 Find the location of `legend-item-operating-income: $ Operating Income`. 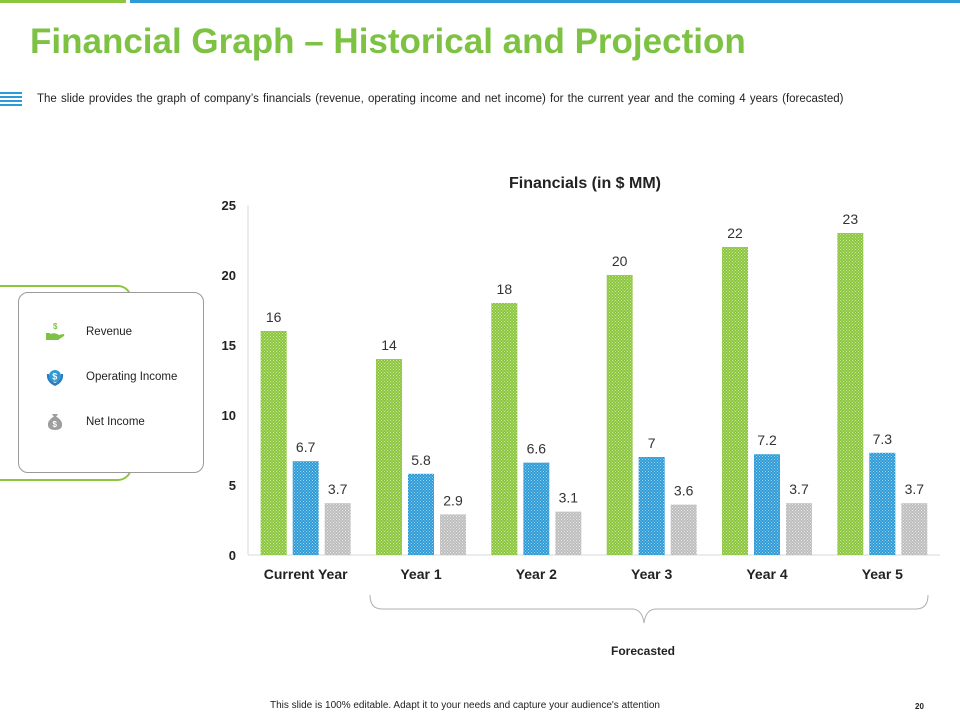

legend-item-operating-income: $ Operating Income is located at coordinates (110, 377).